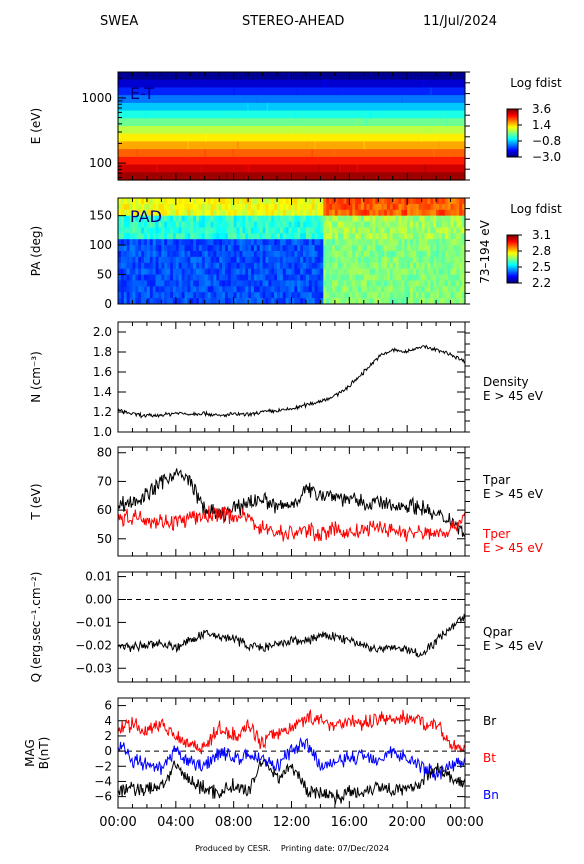  I want to click on colorbar-title: Log fdist, so click(536, 209).